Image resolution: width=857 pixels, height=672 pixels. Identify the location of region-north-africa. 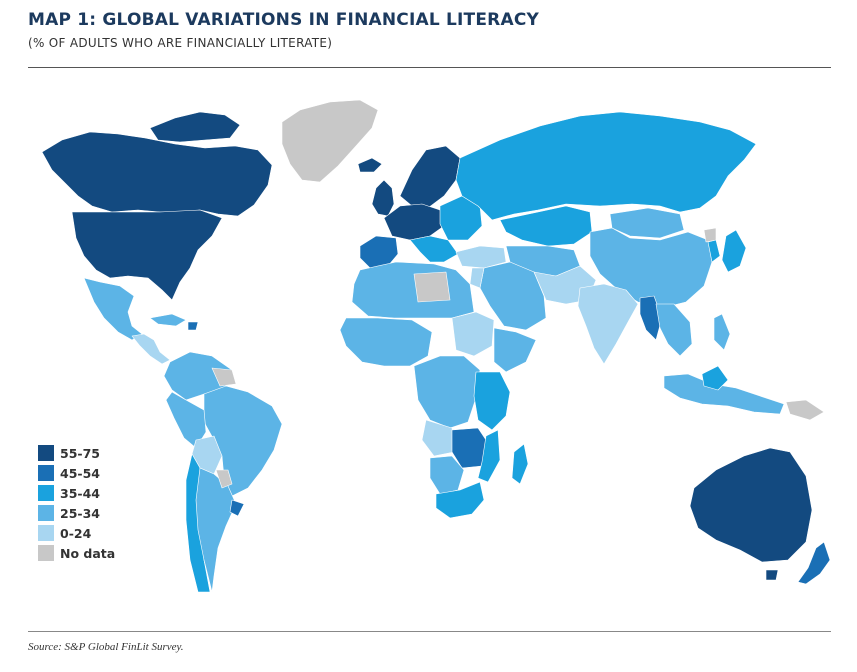
(413, 290).